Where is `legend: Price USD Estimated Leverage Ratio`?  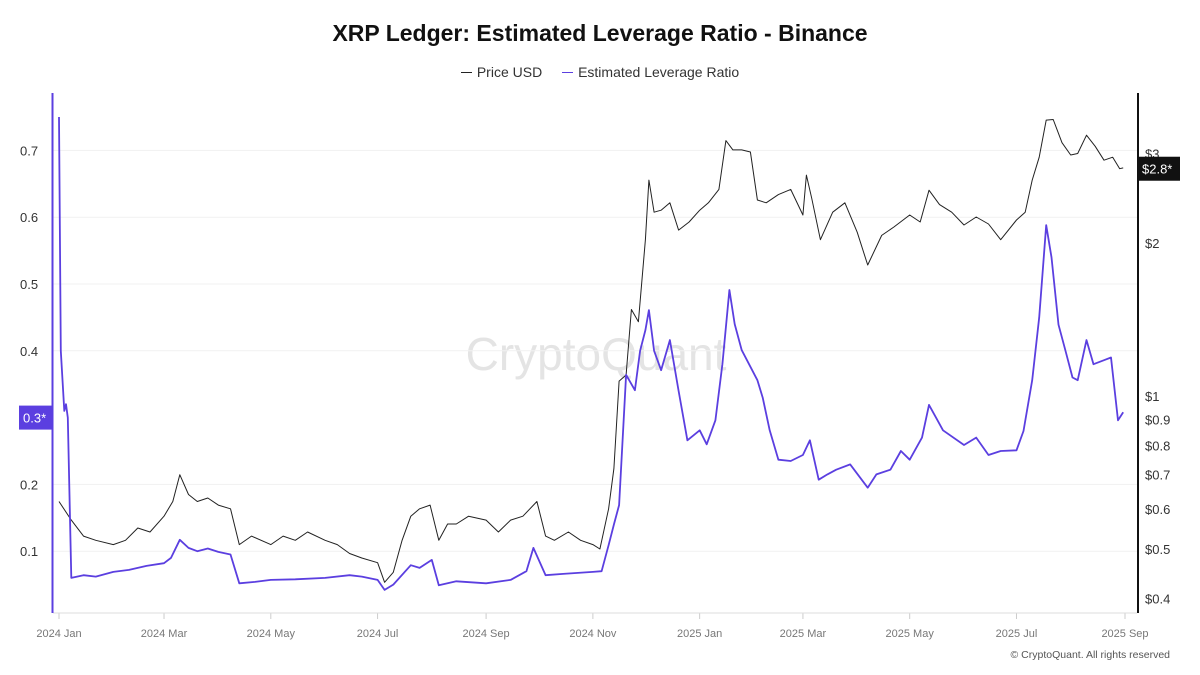 legend: Price USD Estimated Leverage Ratio is located at coordinates (600, 70).